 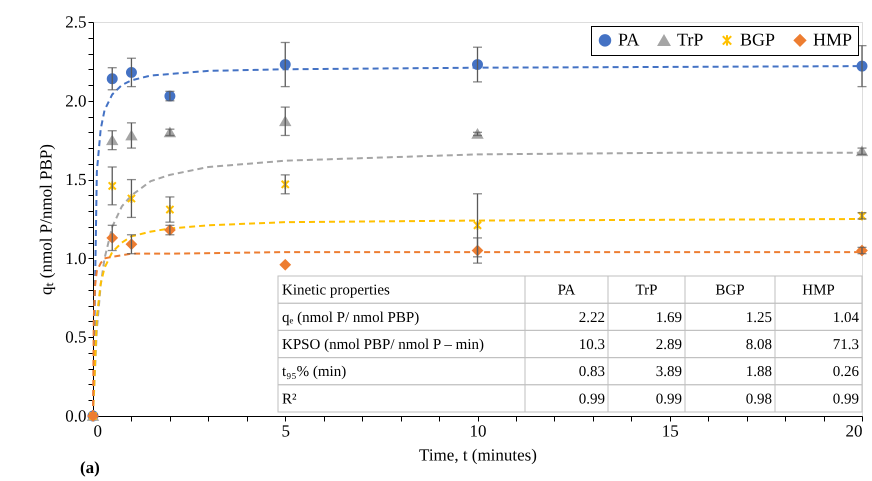 I want to click on annotation: 1.88, so click(x=759, y=372).